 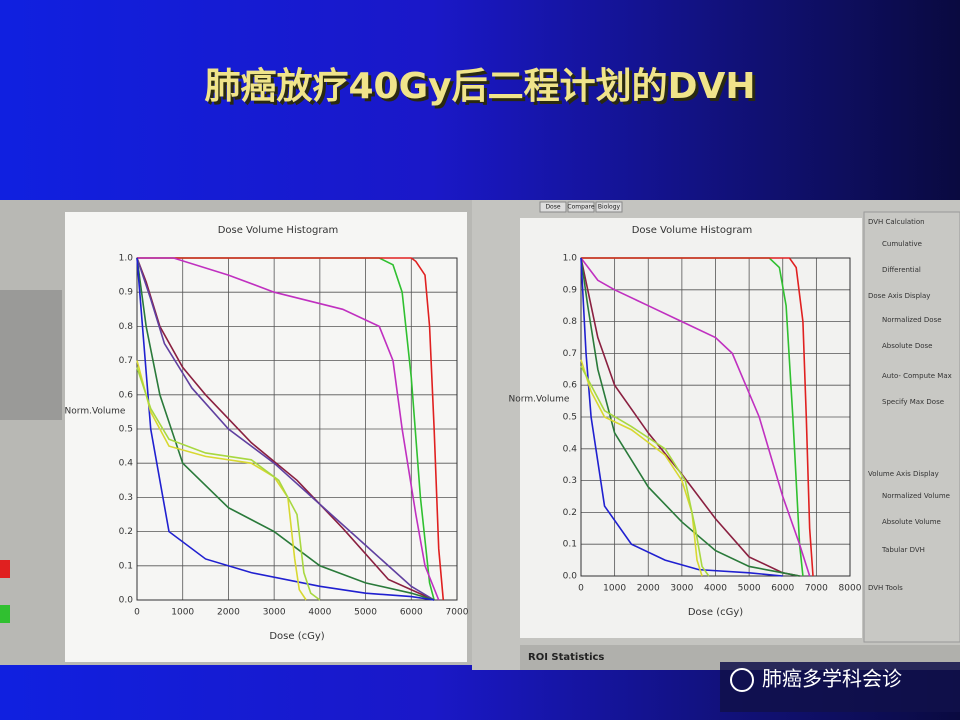 I want to click on watermark-bg, so click(x=840, y=687).